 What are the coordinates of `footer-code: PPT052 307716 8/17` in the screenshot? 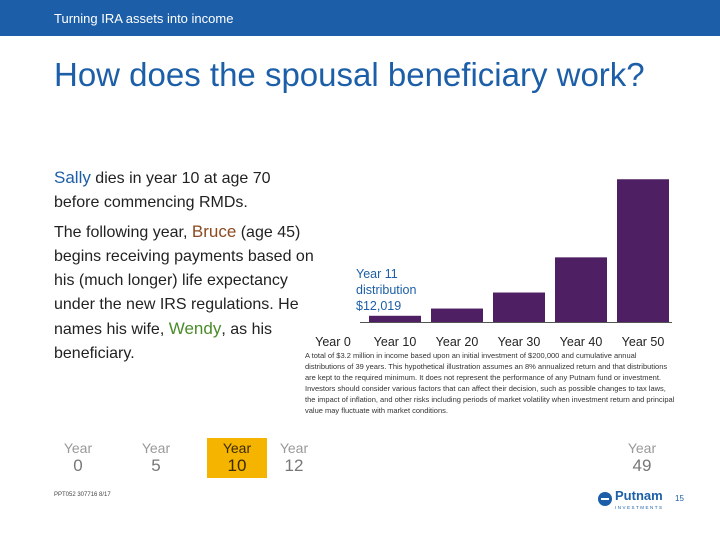 It's located at (82, 495).